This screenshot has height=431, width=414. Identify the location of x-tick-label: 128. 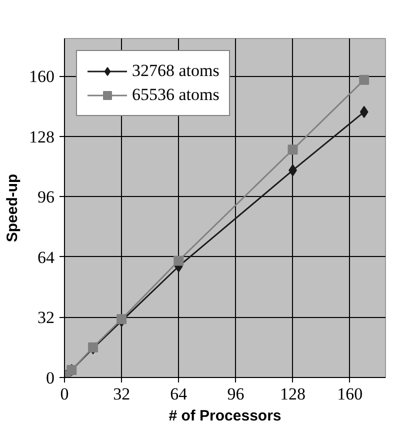
(293, 394).